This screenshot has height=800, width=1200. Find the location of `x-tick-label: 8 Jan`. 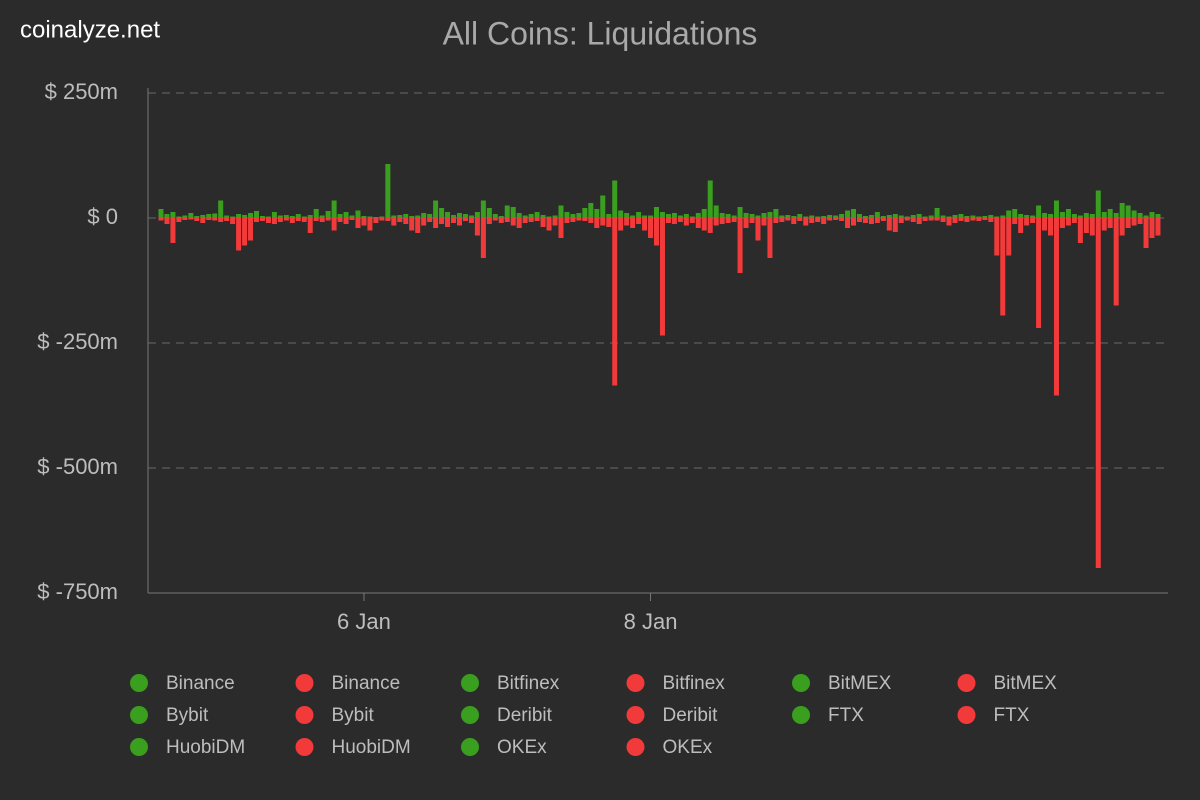

x-tick-label: 8 Jan is located at coordinates (651, 621).